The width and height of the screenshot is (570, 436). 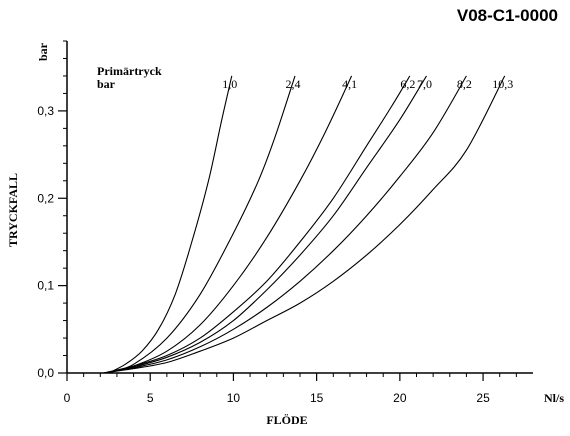 What do you see at coordinates (293, 84) in the screenshot?
I see `curve-label: 2,4` at bounding box center [293, 84].